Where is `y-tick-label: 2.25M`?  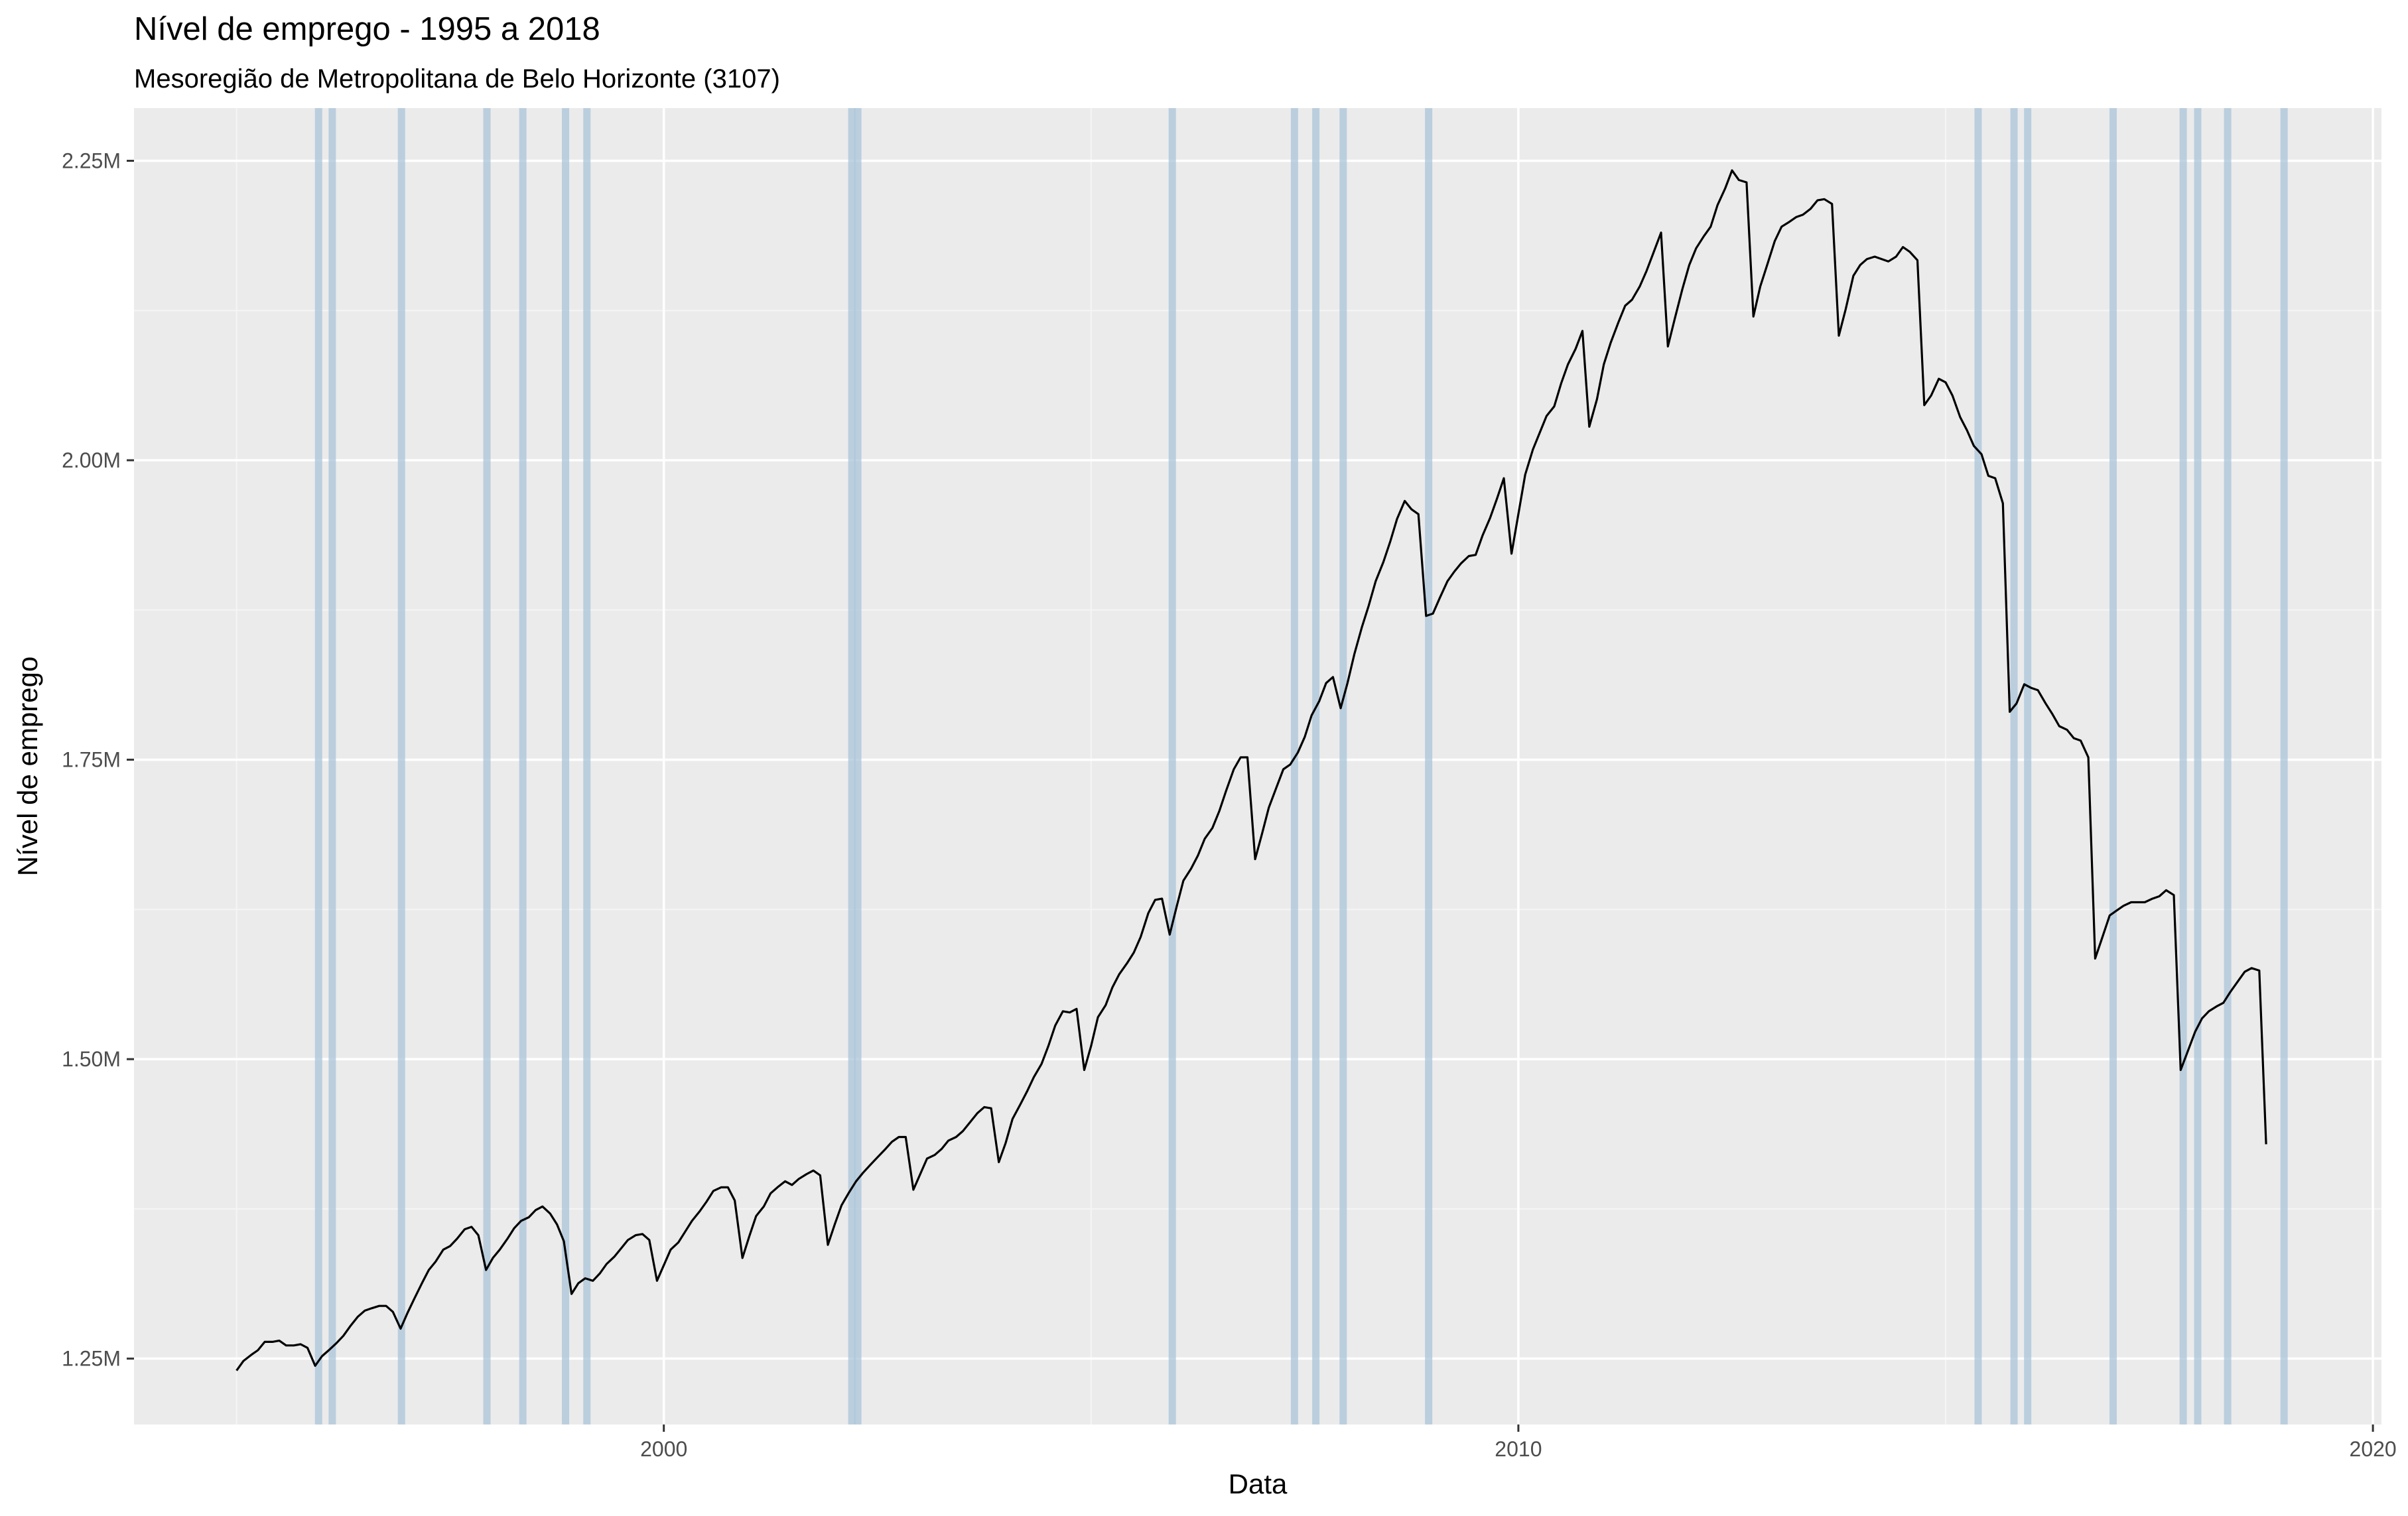
y-tick-label: 2.25M is located at coordinates (91, 160).